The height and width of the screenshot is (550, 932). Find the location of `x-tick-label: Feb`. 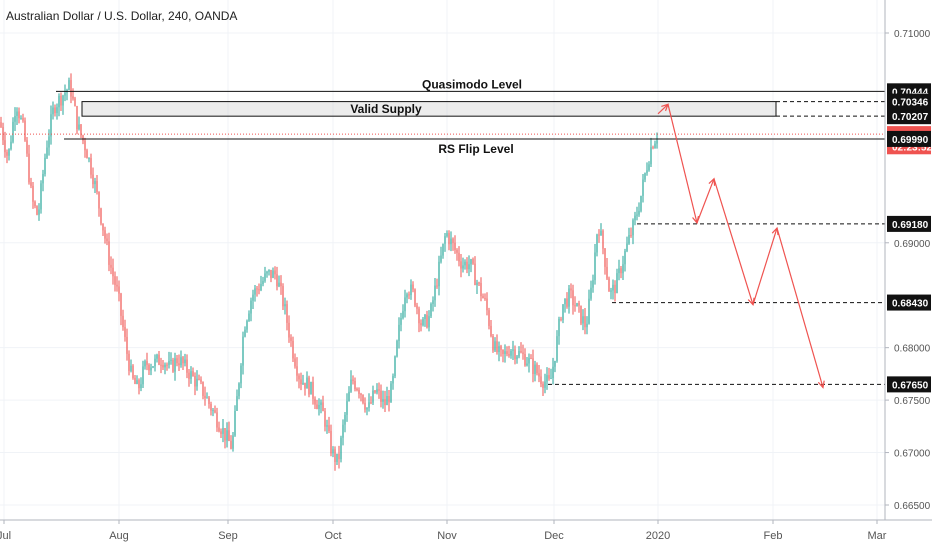

x-tick-label: Feb is located at coordinates (773, 536).